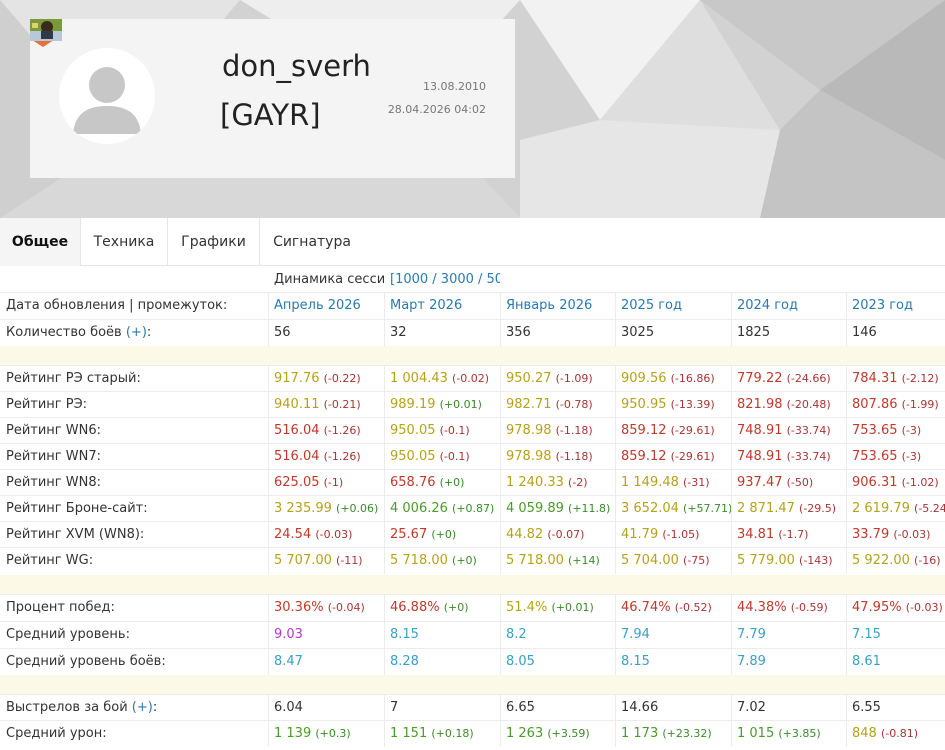 The image size is (945, 750). Describe the element at coordinates (40, 242) in the screenshot. I see `tab-general: Общее` at that location.